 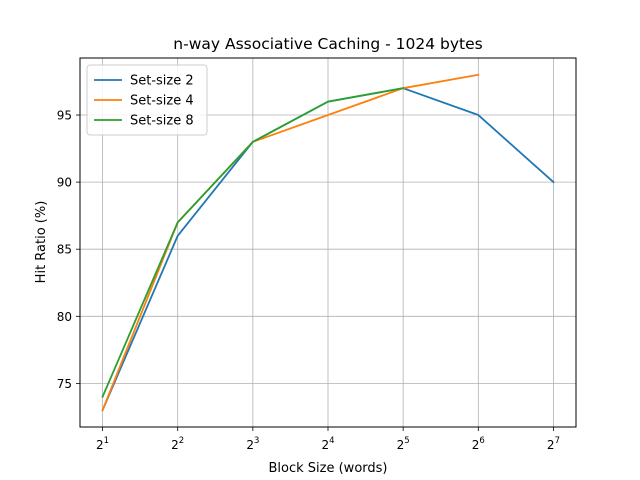 What do you see at coordinates (328, 468) in the screenshot?
I see `x-axis-label: Block Size (words)` at bounding box center [328, 468].